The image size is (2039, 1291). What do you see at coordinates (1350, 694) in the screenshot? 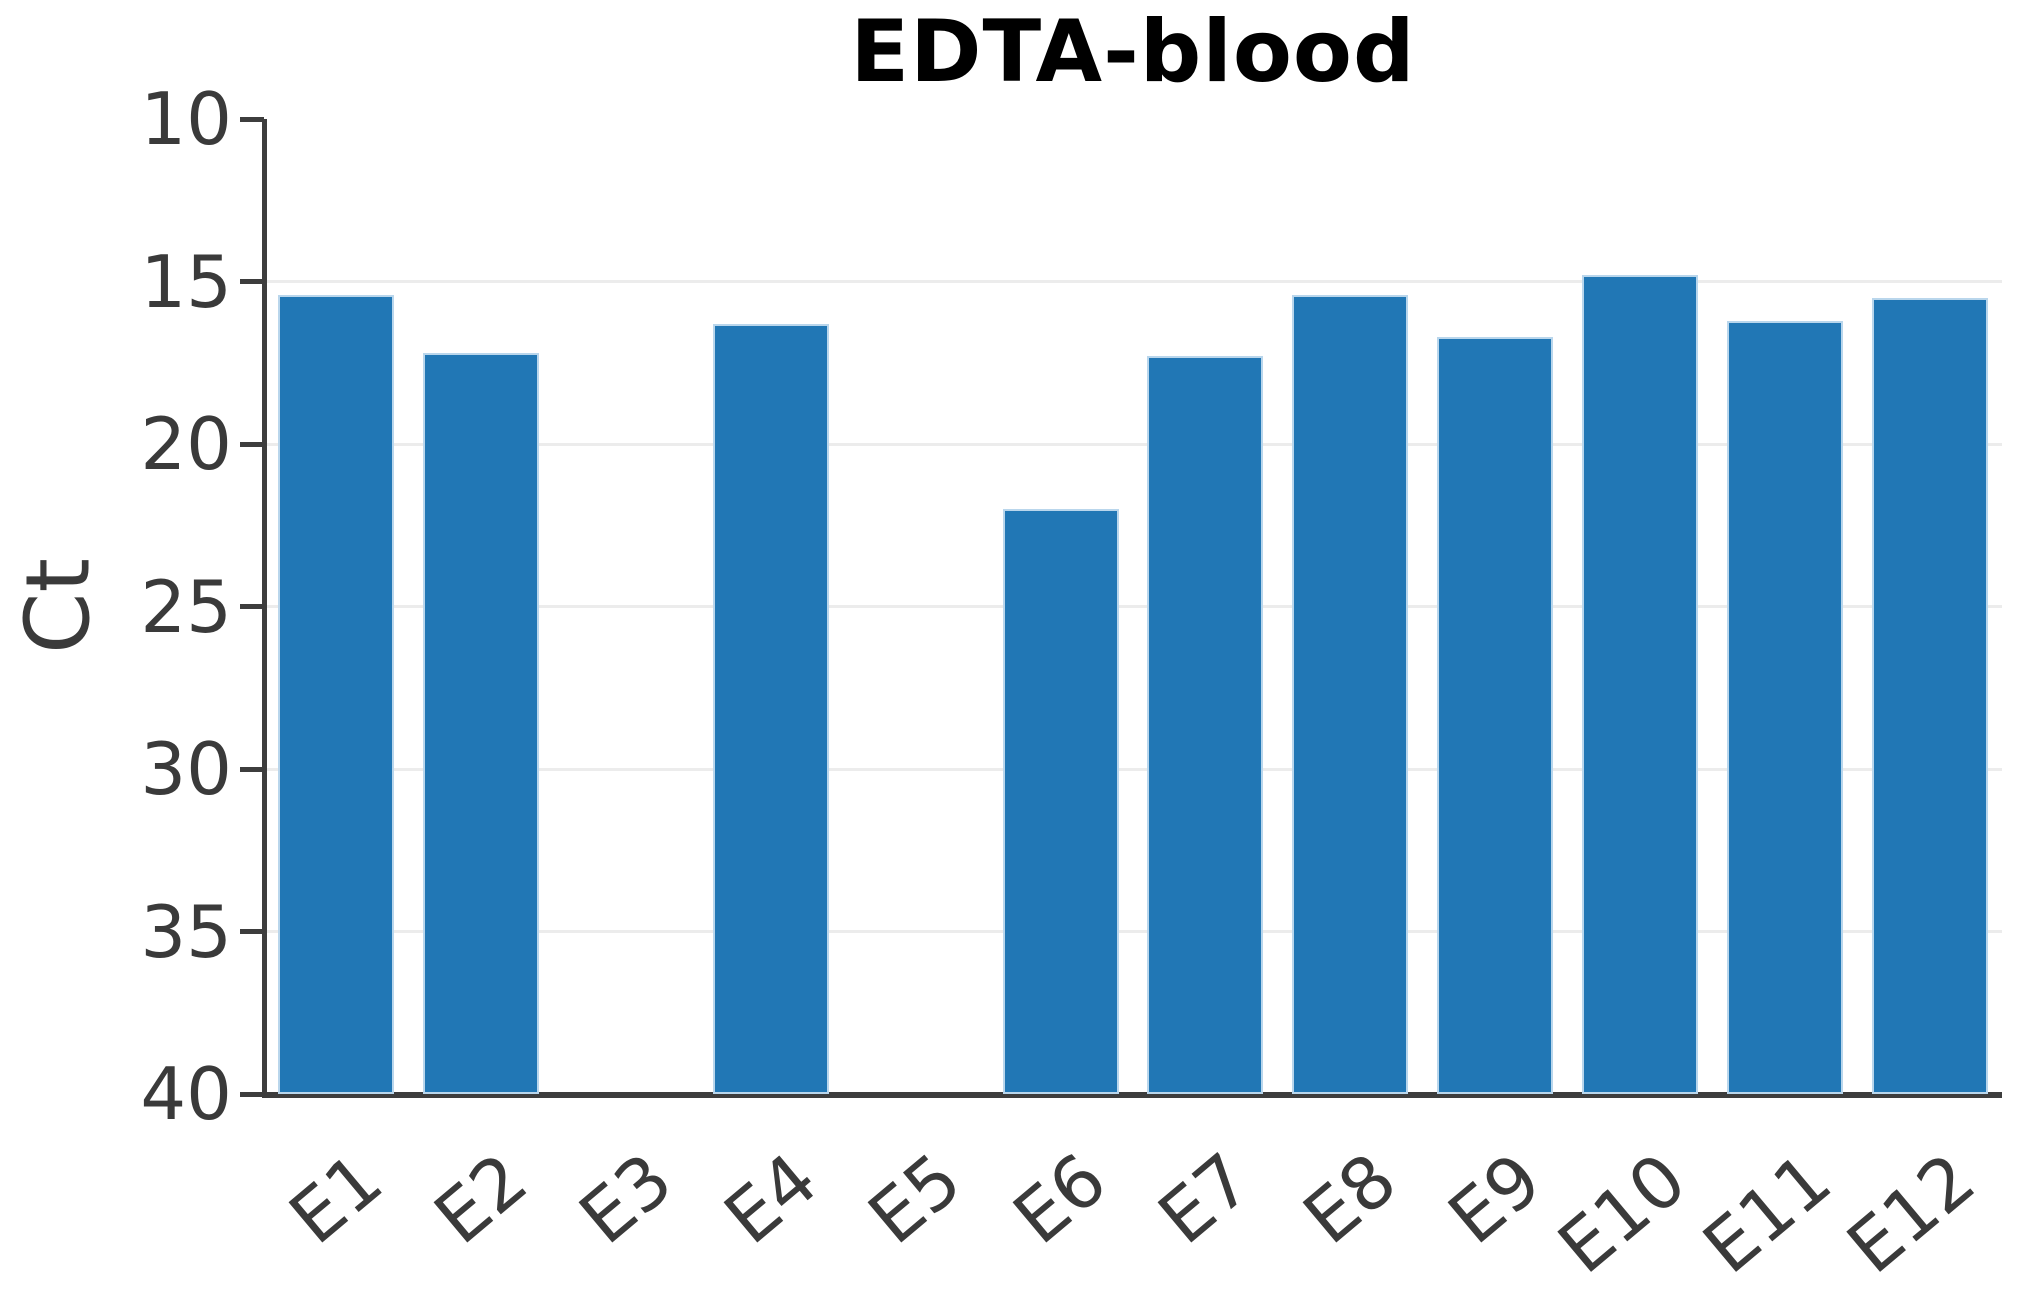
I see `bar-E8` at bounding box center [1350, 694].